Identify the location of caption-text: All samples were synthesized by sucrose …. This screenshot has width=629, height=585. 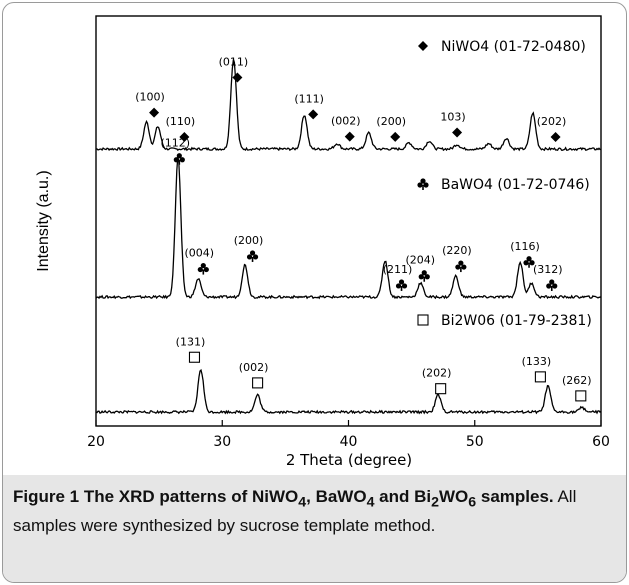
(295, 511).